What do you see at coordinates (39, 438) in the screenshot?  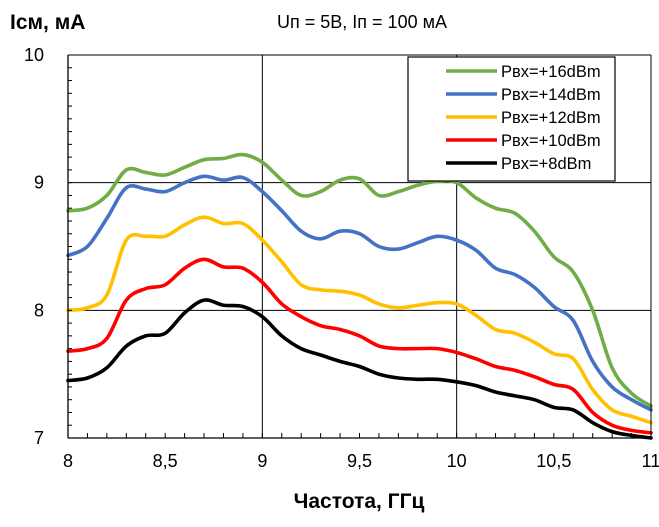 I see `y-tick-label: 7` at bounding box center [39, 438].